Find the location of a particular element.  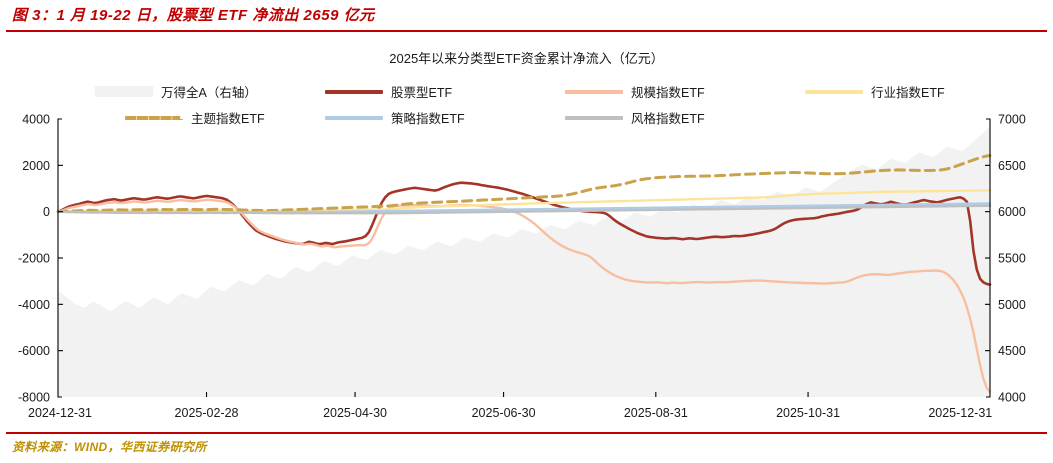

legend-label: 行业指数ETF is located at coordinates (908, 93).